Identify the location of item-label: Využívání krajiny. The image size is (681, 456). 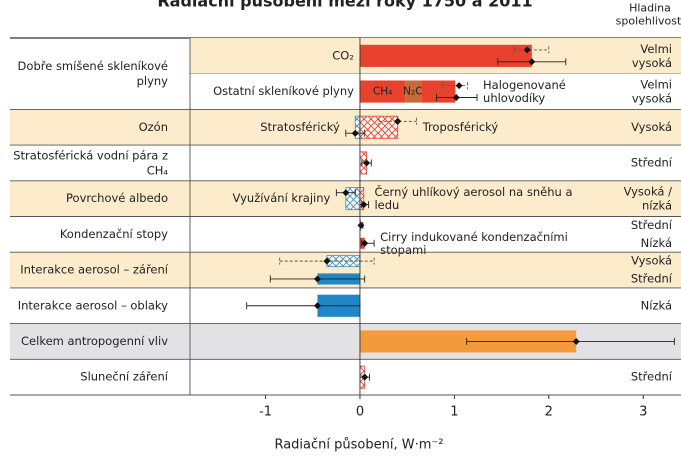
(282, 198).